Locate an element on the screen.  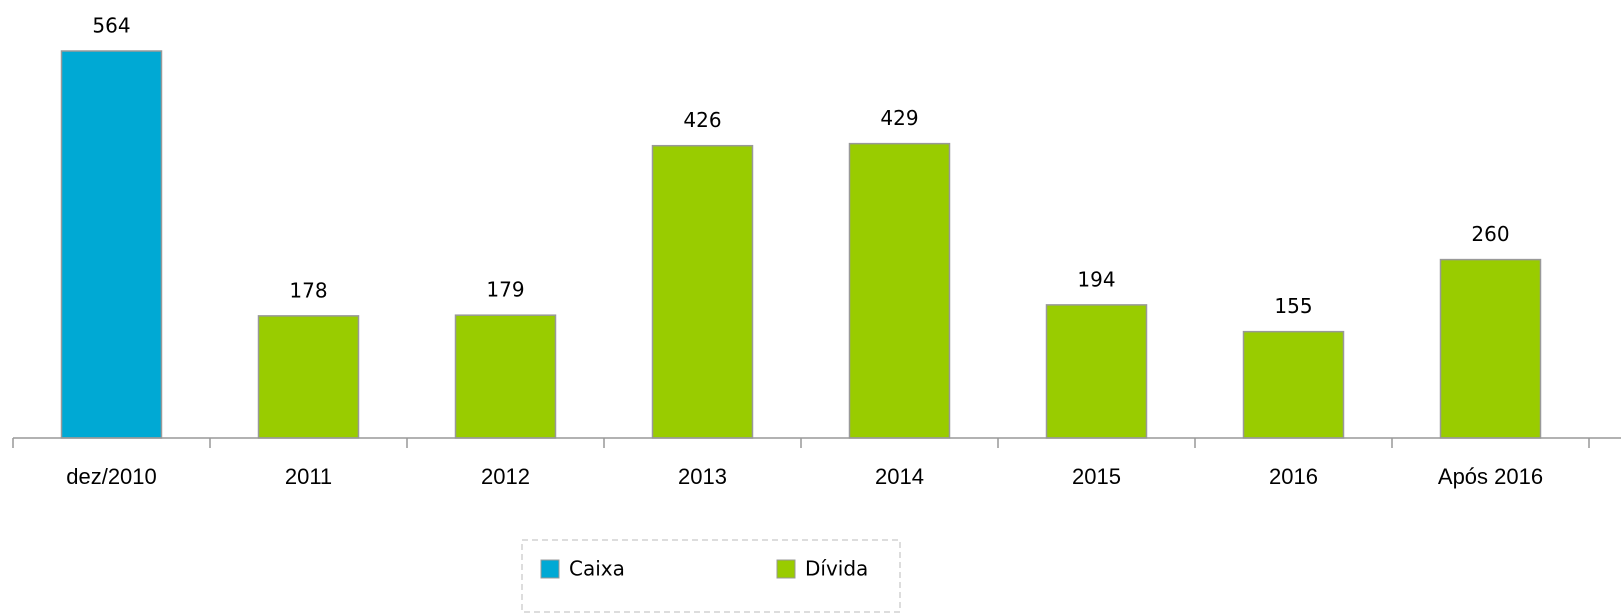
legend-label: Dívida is located at coordinates (836, 569).